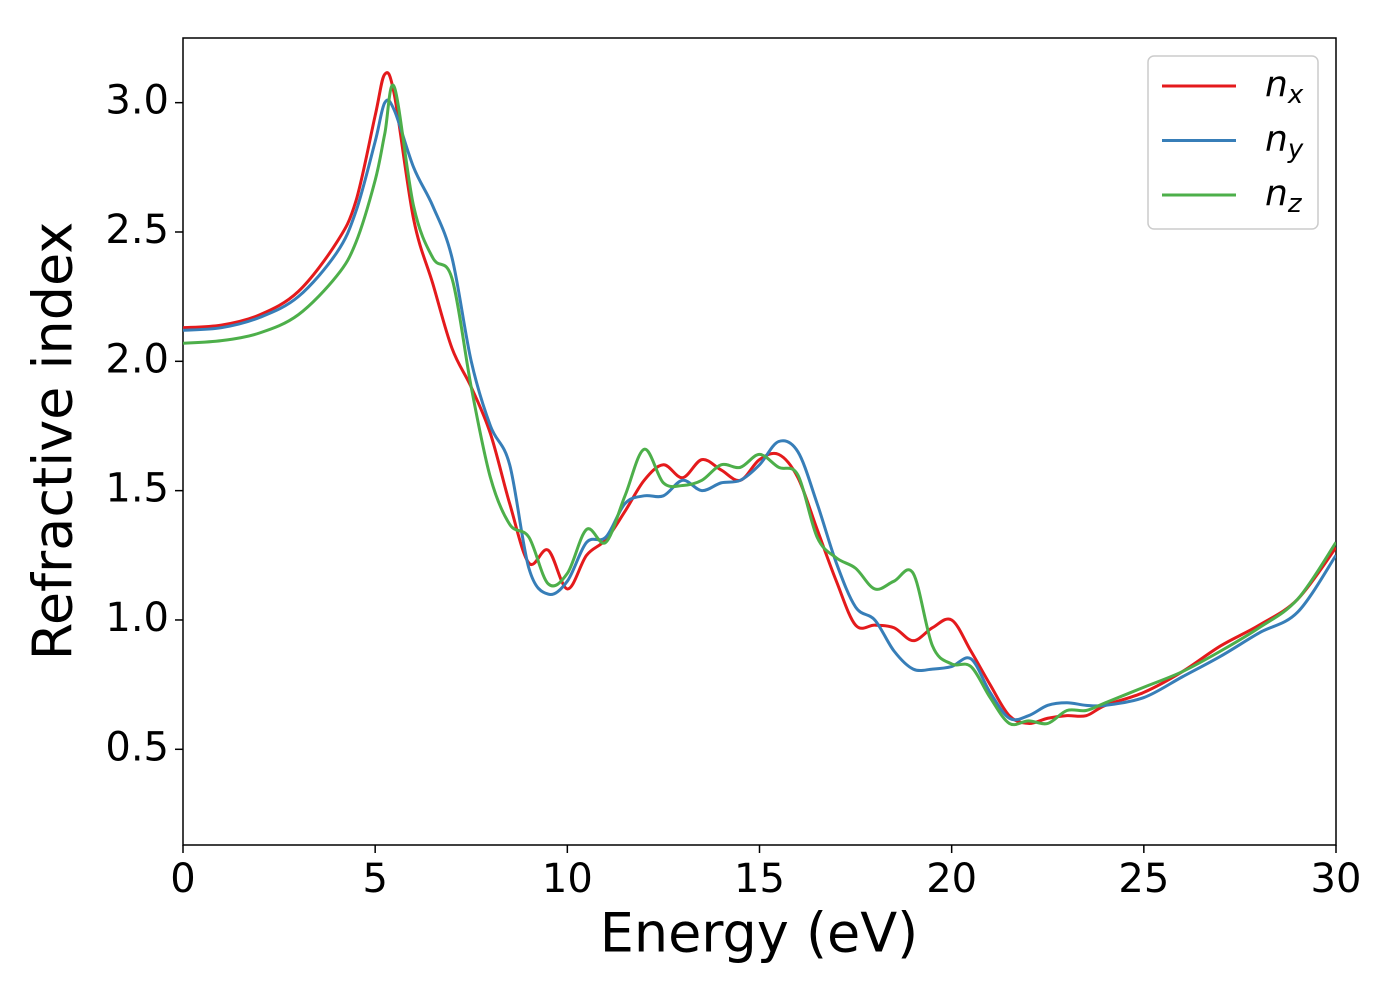  What do you see at coordinates (374, 879) in the screenshot?
I see `x-tick-label: 5` at bounding box center [374, 879].